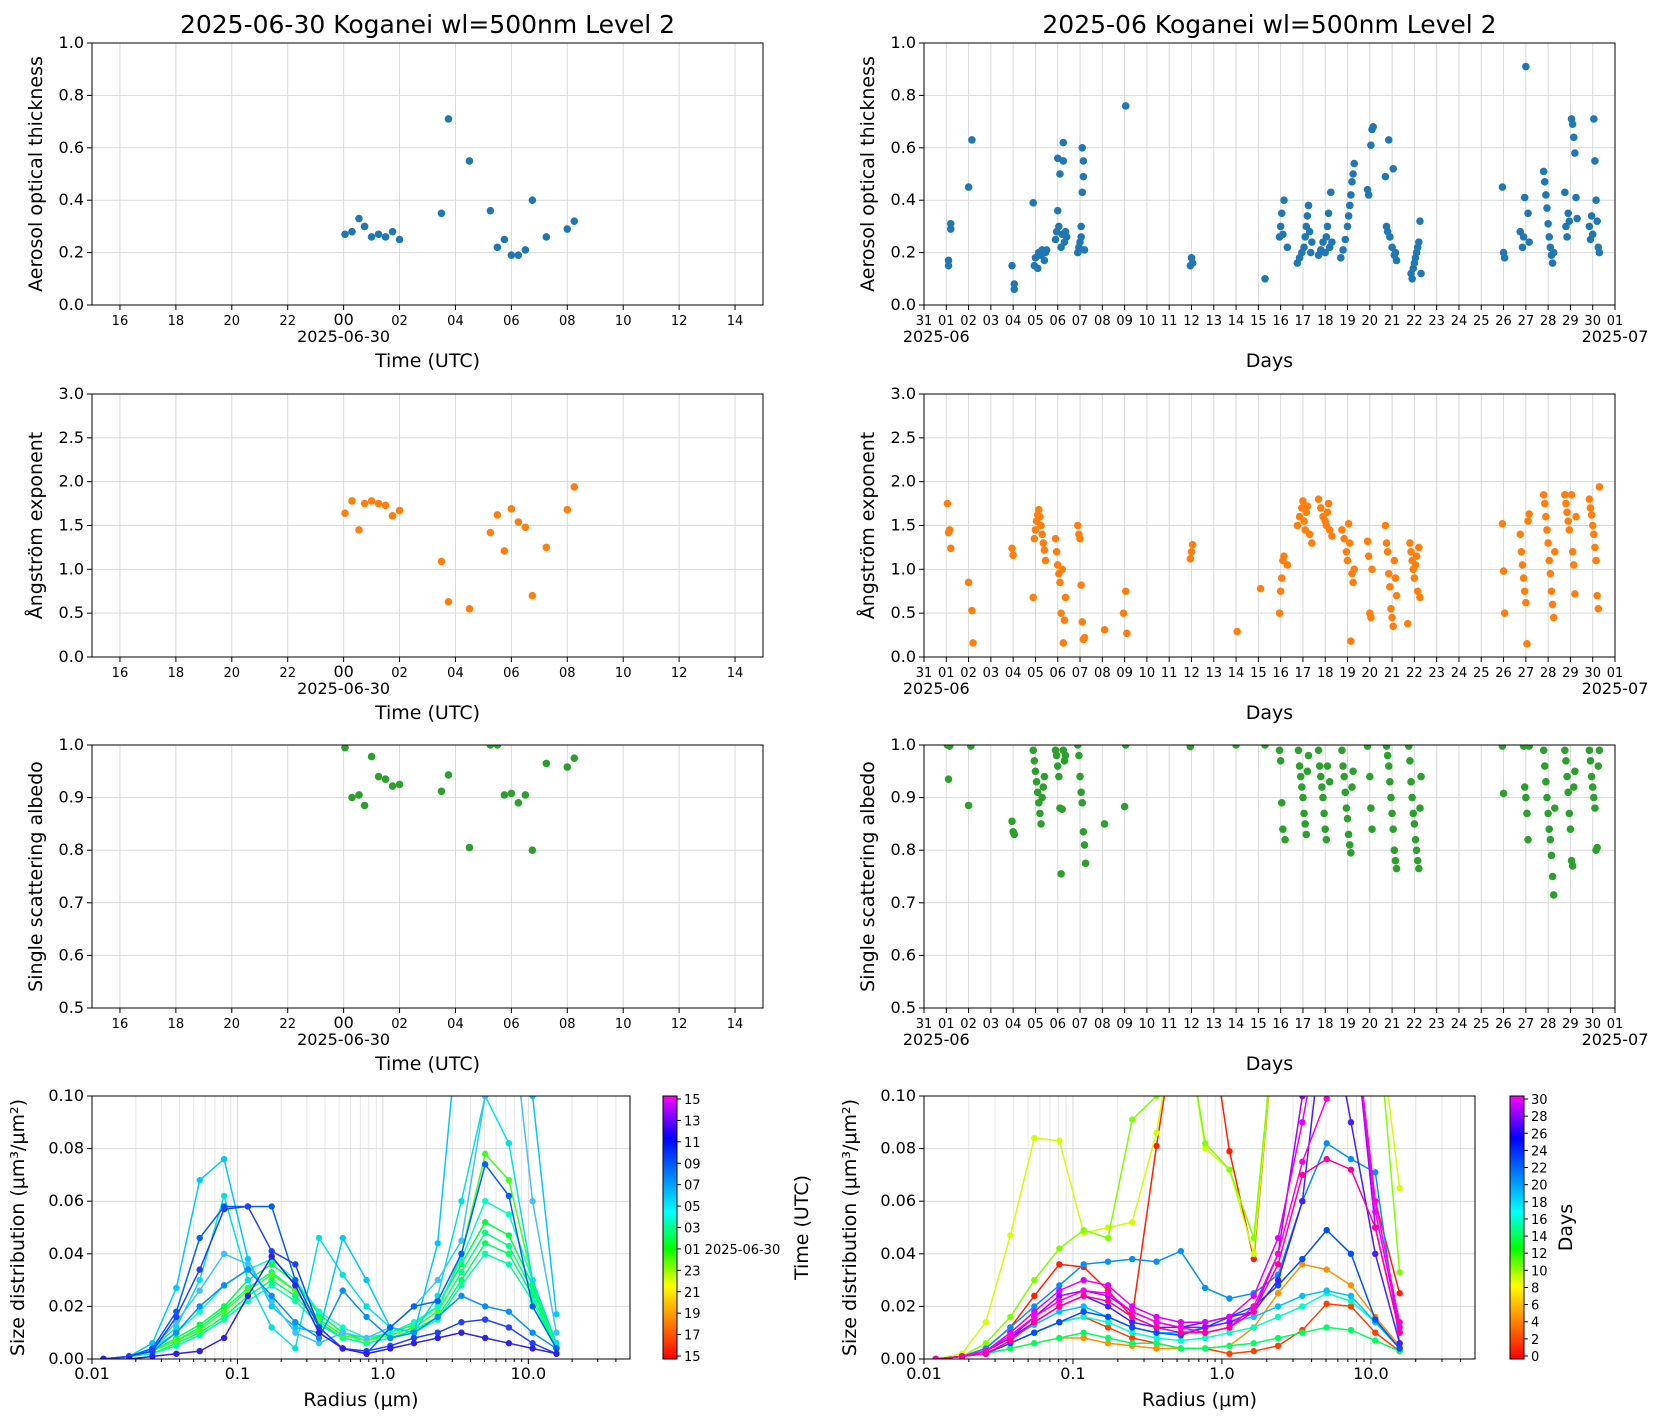 Image resolution: width=1654 pixels, height=1424 pixels. I want to click on x-tick-label: 20, so click(232, 1024).